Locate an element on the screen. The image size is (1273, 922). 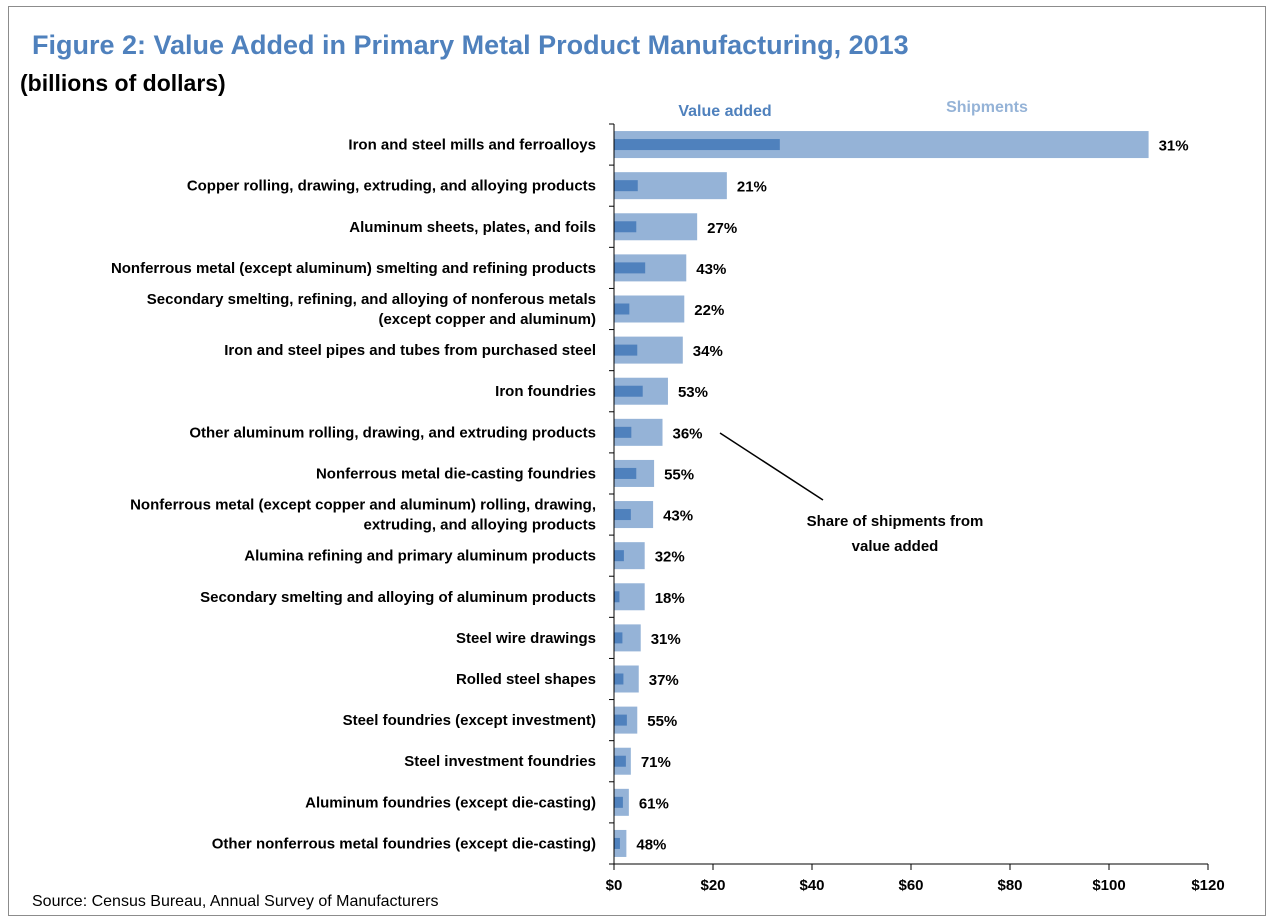
share-data-label: 27% is located at coordinates (722, 228).